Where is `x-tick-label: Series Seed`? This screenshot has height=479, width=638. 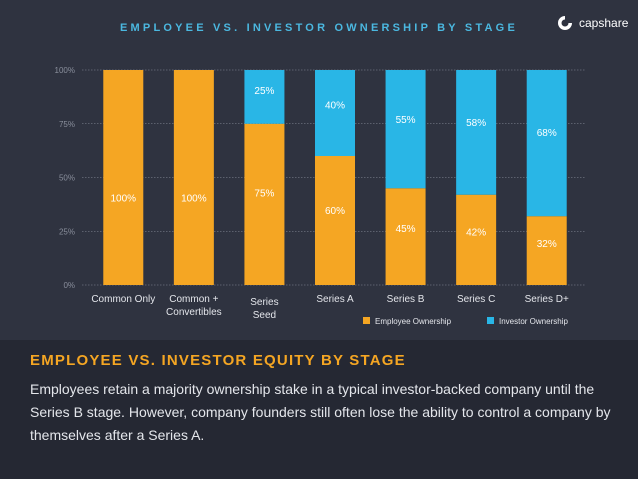 x-tick-label: Series Seed is located at coordinates (264, 309).